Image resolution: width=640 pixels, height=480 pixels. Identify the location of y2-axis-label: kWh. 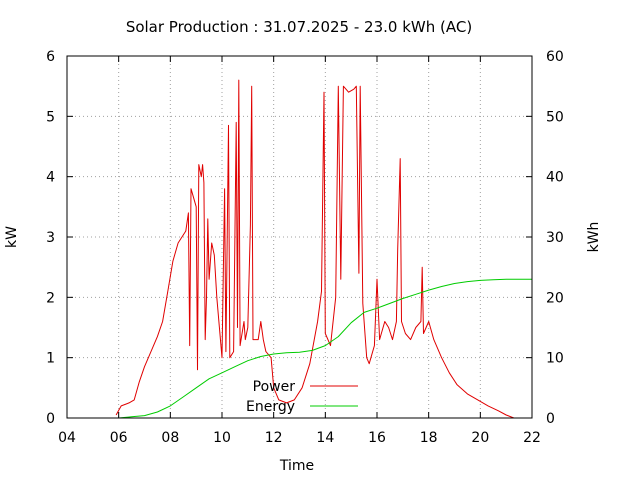
(594, 237).